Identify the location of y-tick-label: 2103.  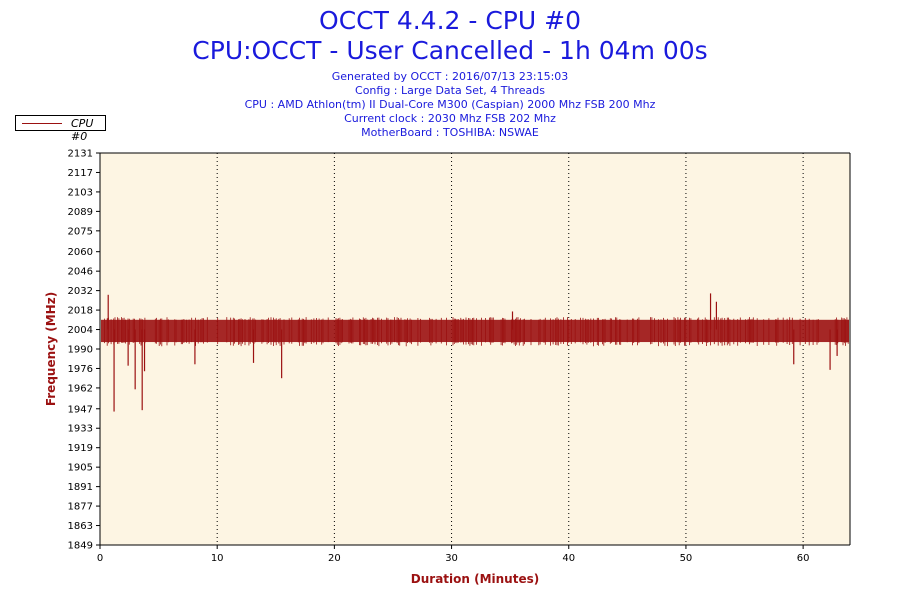
(80, 192).